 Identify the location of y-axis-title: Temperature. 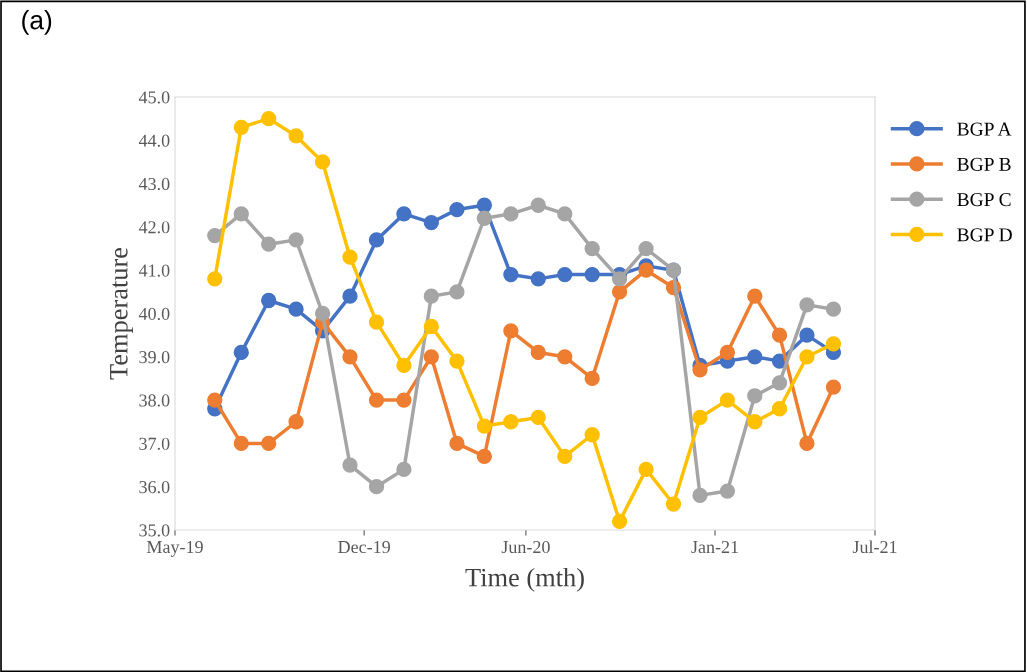
(121, 313).